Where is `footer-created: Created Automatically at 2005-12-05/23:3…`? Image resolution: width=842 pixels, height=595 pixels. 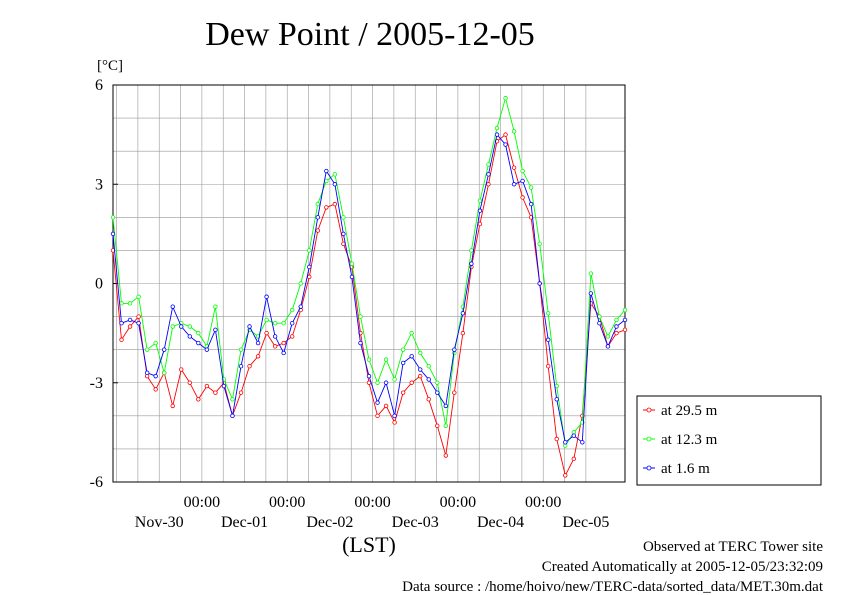
footer-created: Created Automatically at 2005-12-05/23:3… is located at coordinates (682, 567).